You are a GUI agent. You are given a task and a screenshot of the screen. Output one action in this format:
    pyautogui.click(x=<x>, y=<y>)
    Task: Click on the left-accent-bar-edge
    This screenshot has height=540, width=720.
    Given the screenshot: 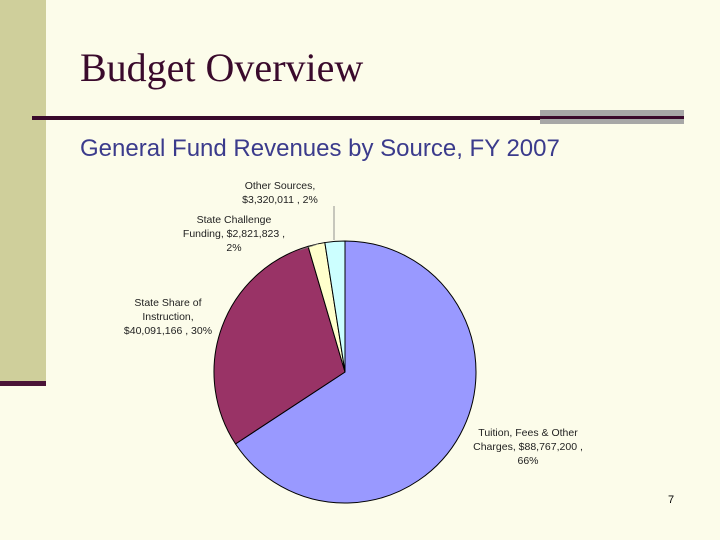 What is the action you would take?
    pyautogui.click(x=23, y=383)
    